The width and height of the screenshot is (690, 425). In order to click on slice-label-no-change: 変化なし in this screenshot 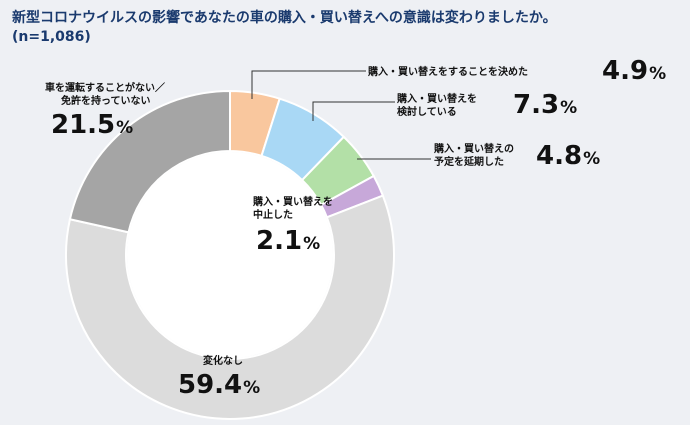, I will do `click(223, 361)`.